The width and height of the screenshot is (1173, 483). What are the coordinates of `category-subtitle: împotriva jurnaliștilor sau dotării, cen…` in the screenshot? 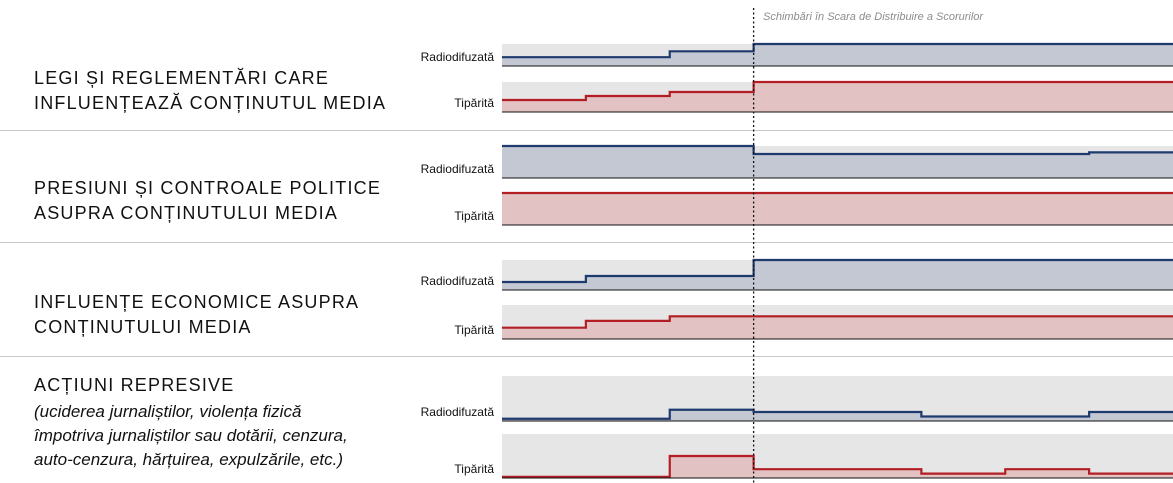 It's located at (191, 435).